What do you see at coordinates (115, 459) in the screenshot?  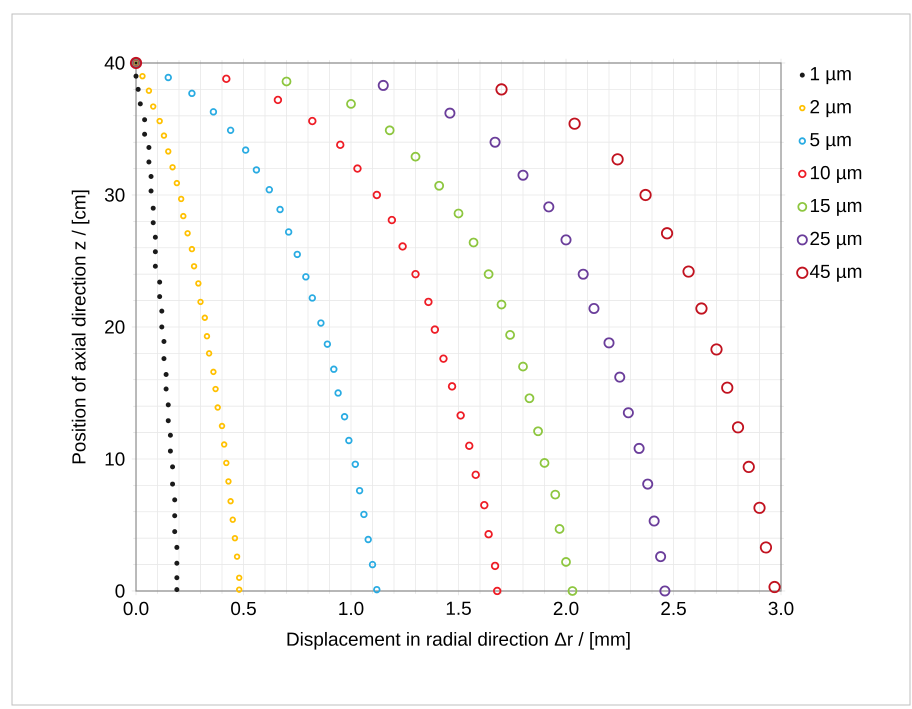 I see `y-tick-label: 10` at bounding box center [115, 459].